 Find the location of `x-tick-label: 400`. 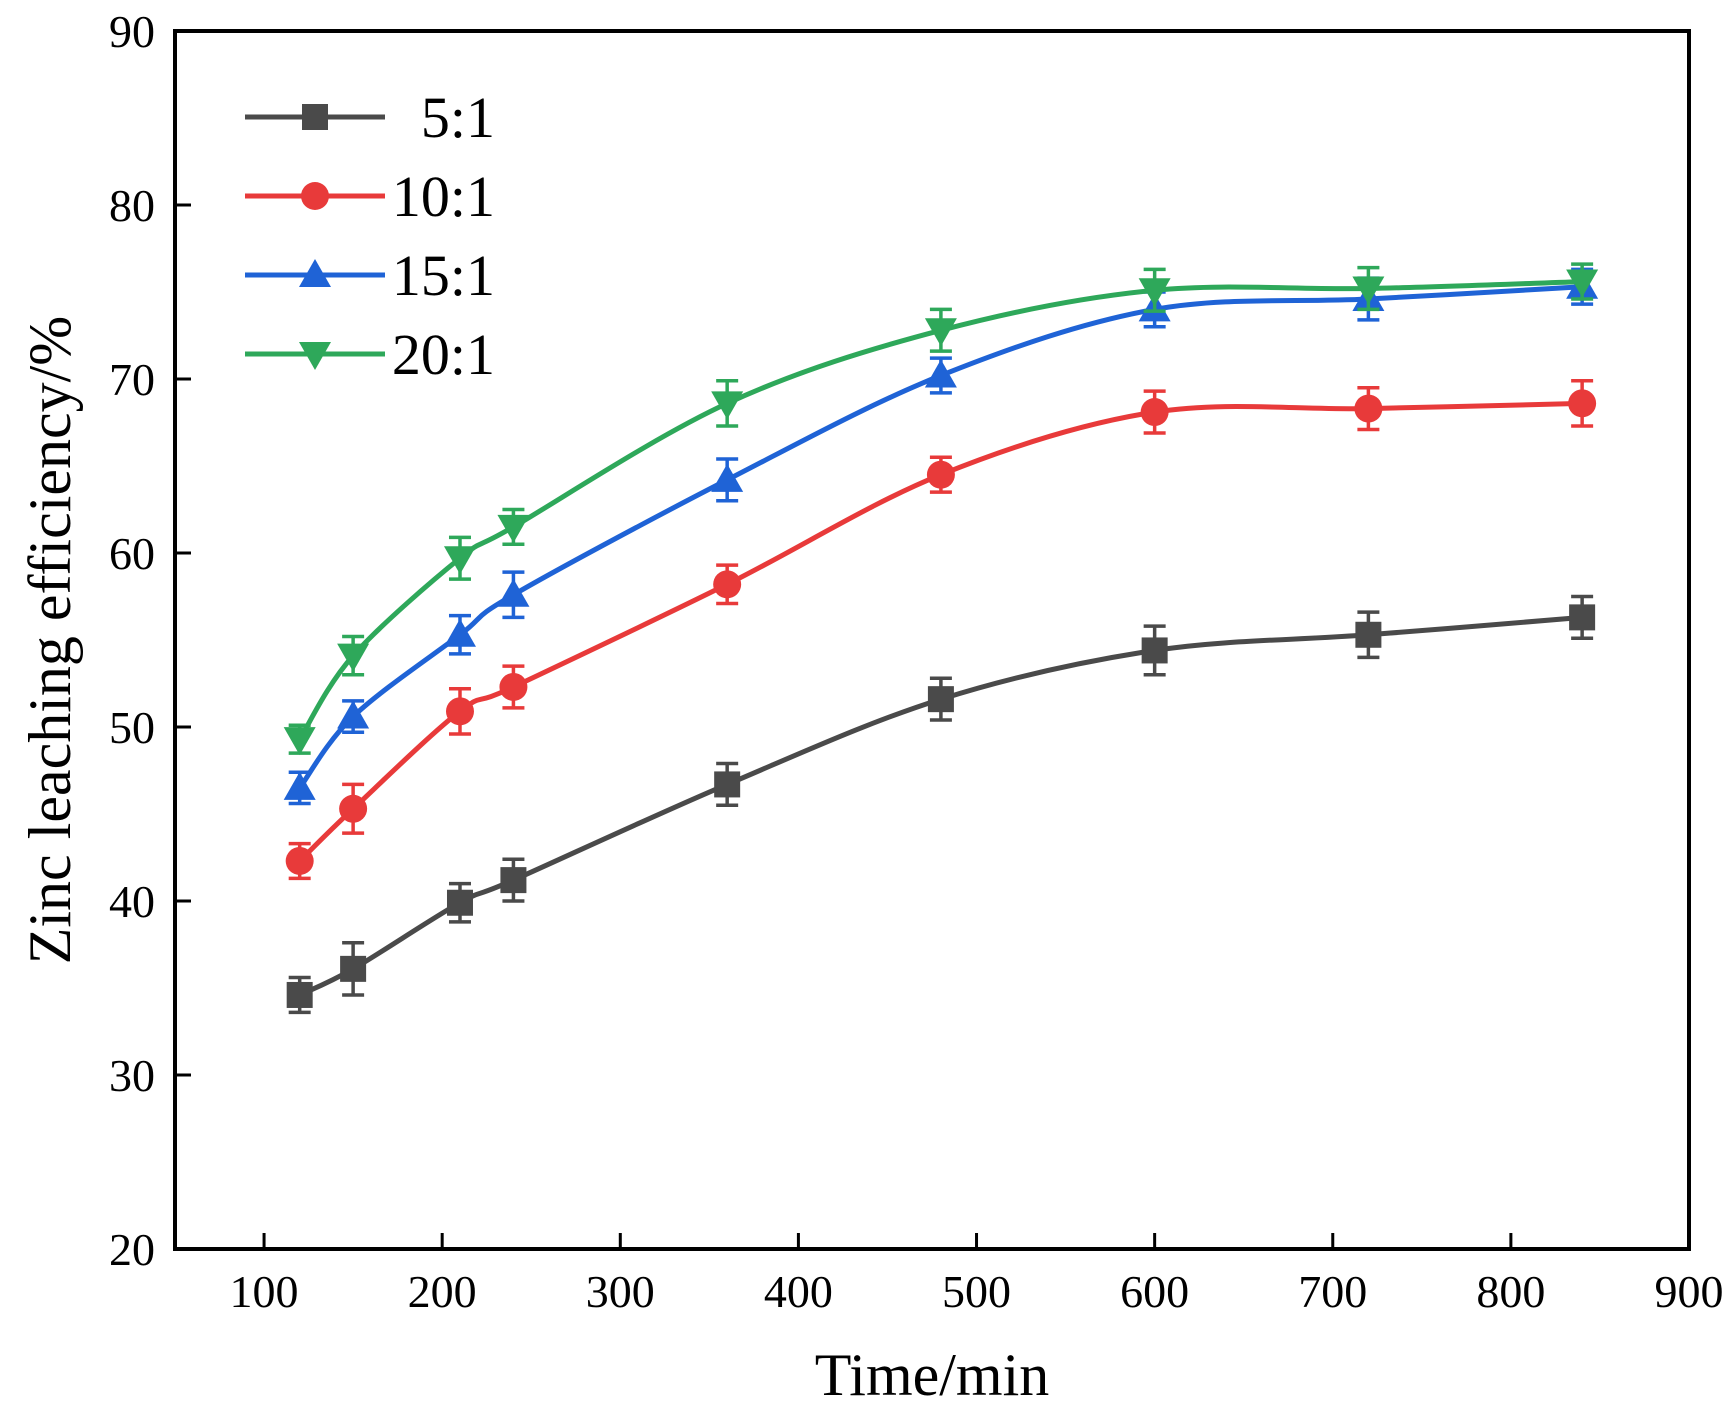

x-tick-label: 400 is located at coordinates (798, 1291).